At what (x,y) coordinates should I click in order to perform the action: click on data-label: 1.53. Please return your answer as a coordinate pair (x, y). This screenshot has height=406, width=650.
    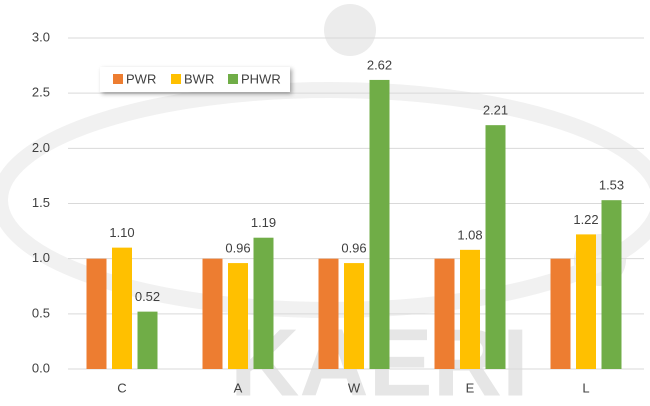
    Looking at the image, I should click on (611, 185).